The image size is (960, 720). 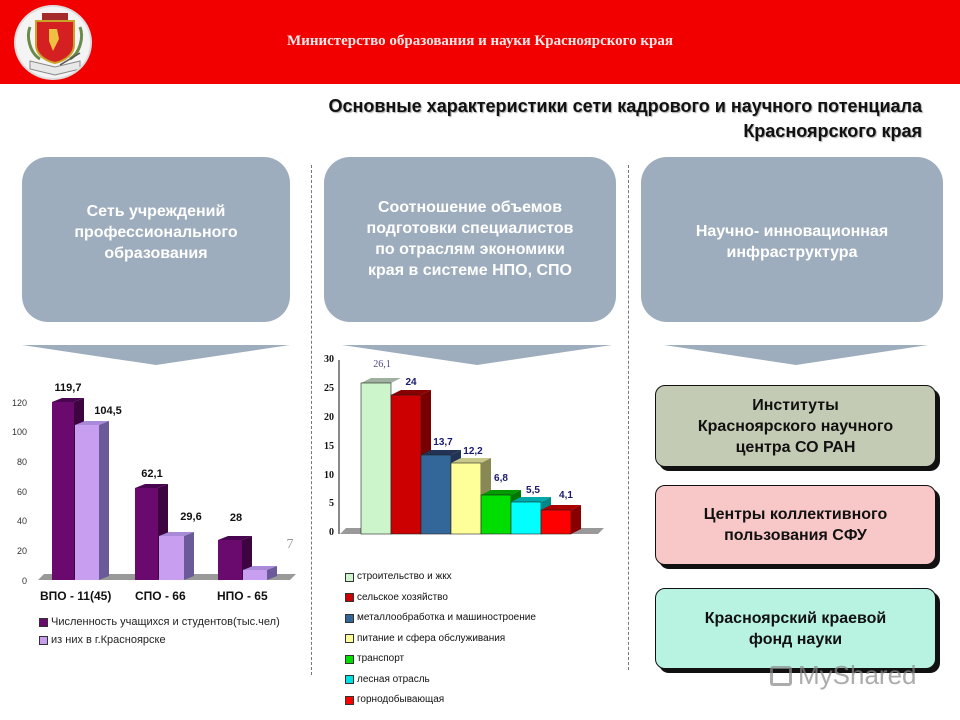 What do you see at coordinates (781, 675) in the screenshot?
I see `presentation-icon` at bounding box center [781, 675].